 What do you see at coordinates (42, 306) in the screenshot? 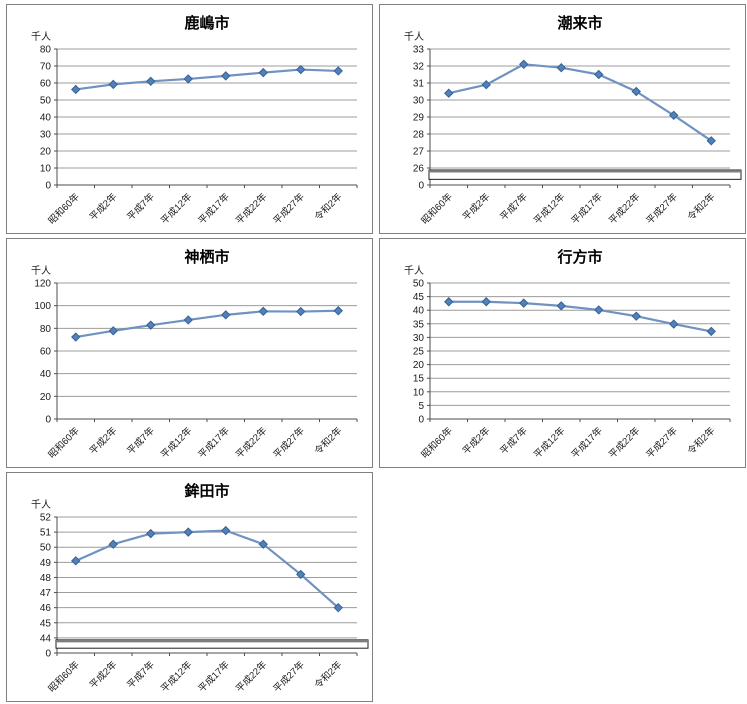
I see `y-tick-label: 100` at bounding box center [42, 306].